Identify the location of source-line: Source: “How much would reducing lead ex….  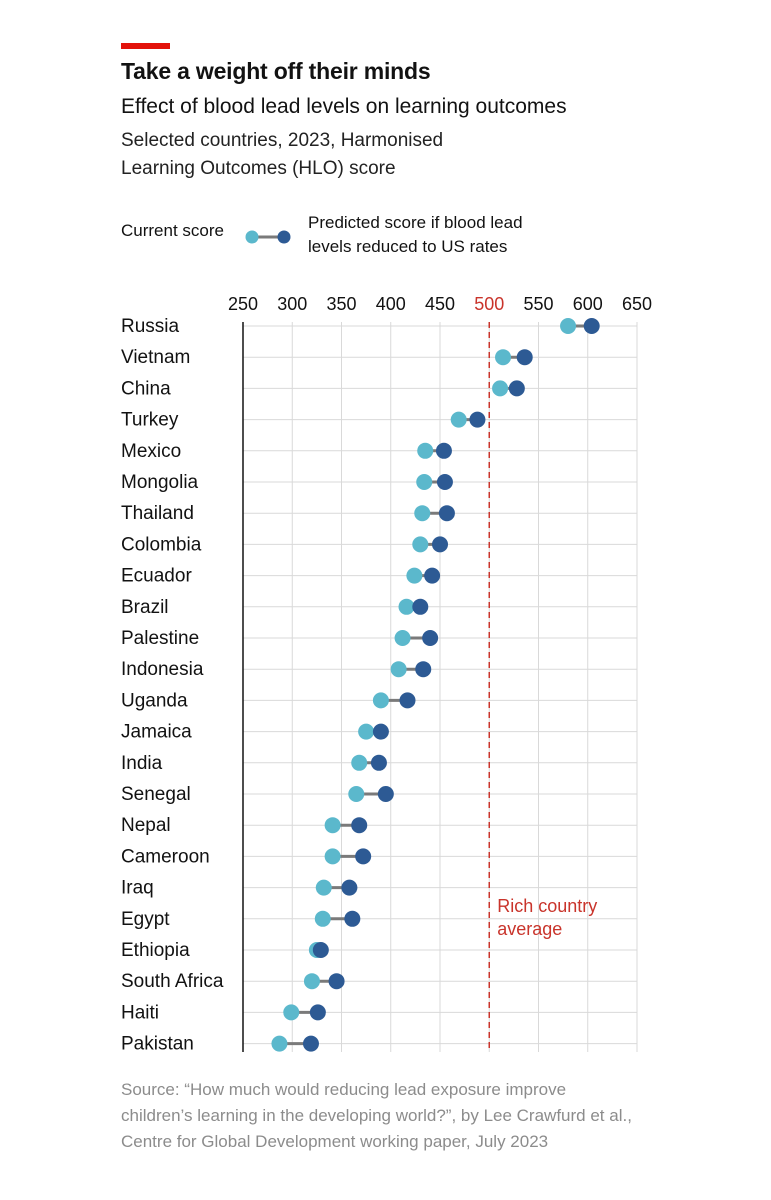
(344, 1089).